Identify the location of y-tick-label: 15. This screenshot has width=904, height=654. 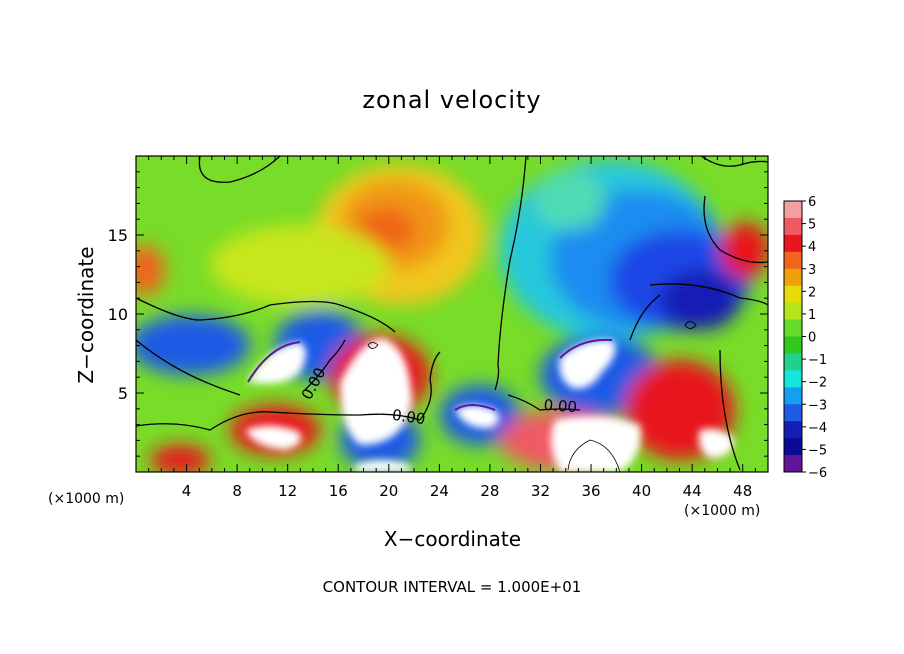
(118, 235).